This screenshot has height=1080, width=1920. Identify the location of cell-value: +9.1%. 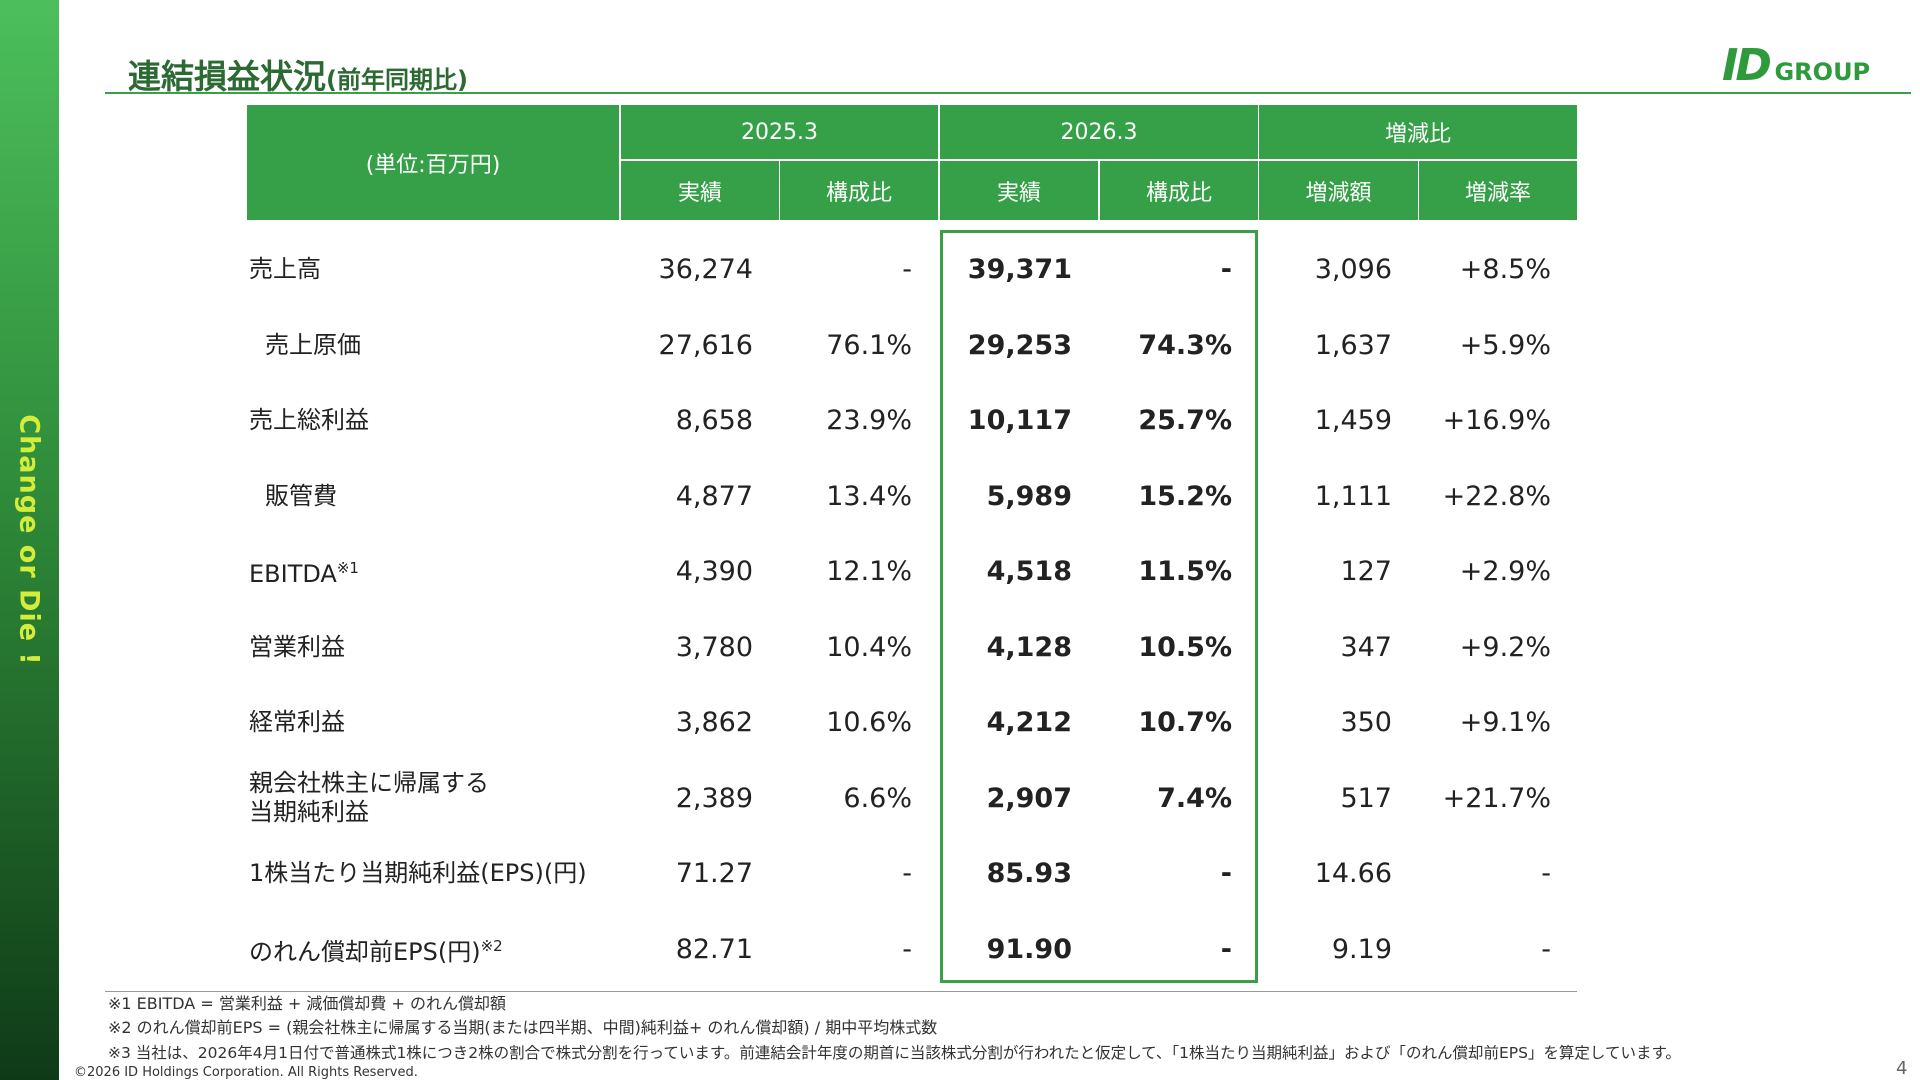
(1505, 723).